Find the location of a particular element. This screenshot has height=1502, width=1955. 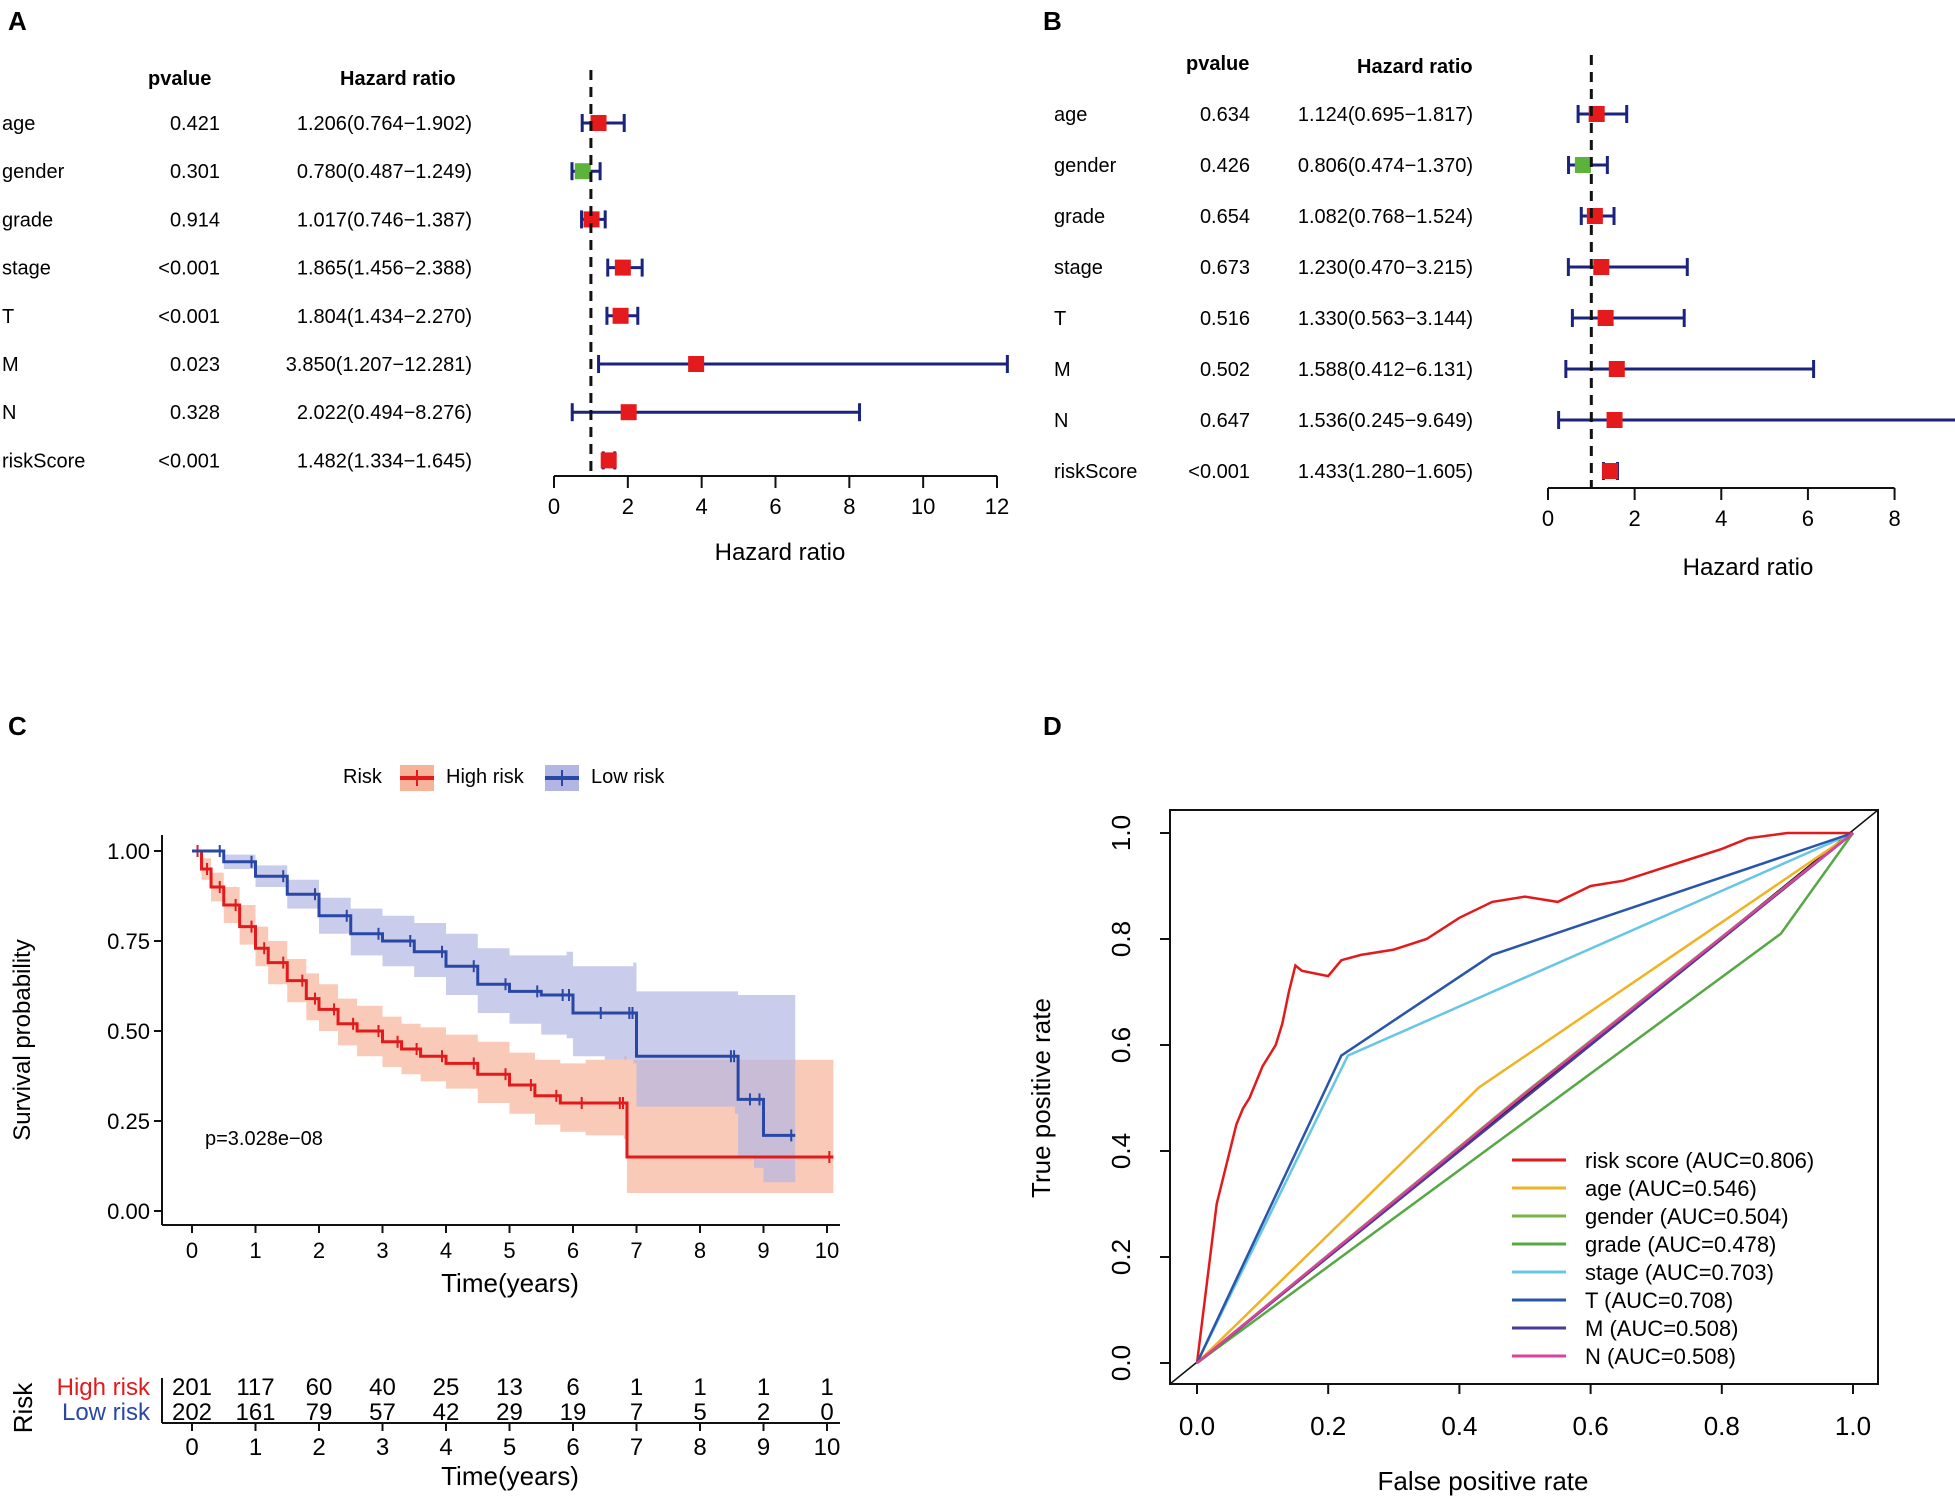

hr-point-n is located at coordinates (628, 412).